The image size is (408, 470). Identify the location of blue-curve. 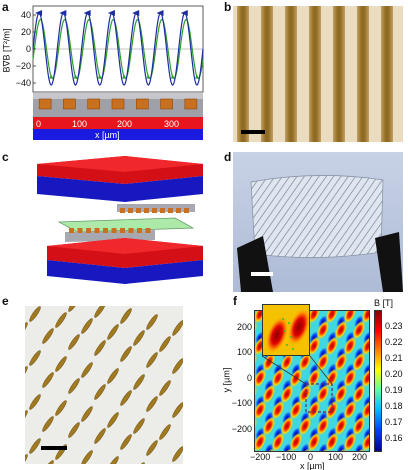
(118, 49).